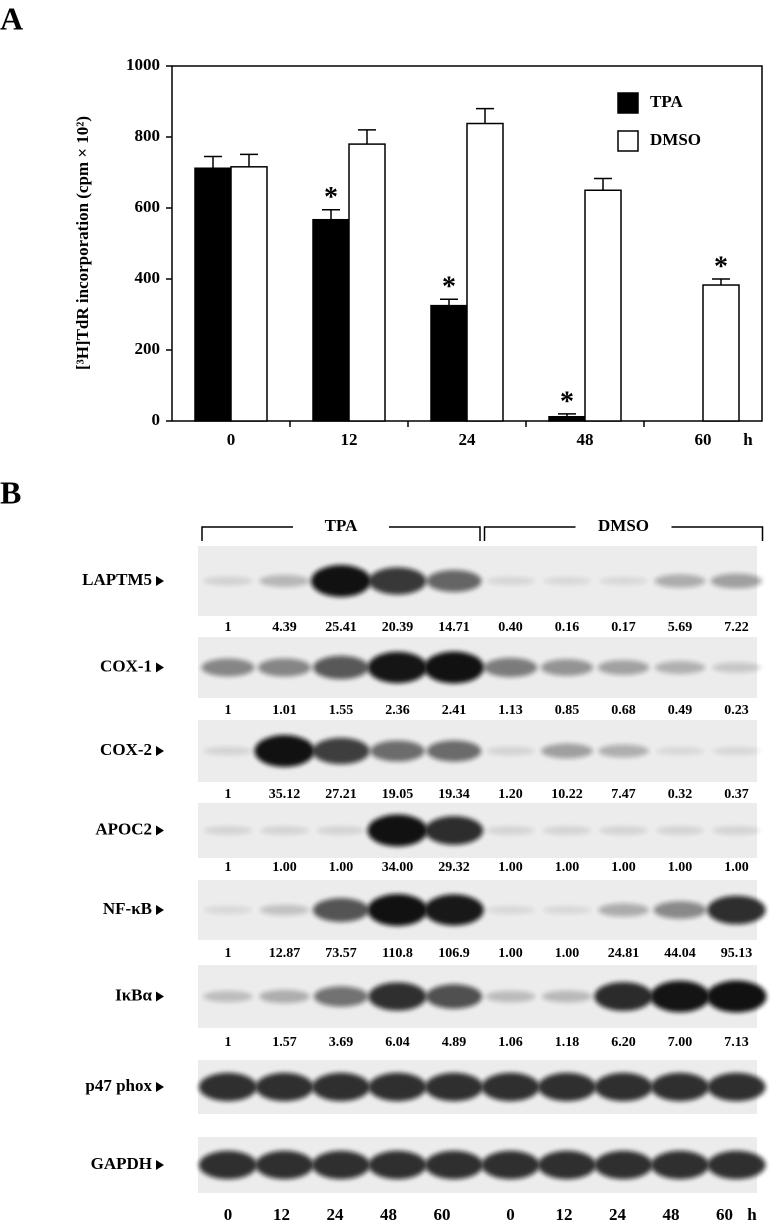 The image size is (771, 1229). Describe the element at coordinates (623, 627) in the screenshot. I see `quantification: 0.17` at that location.